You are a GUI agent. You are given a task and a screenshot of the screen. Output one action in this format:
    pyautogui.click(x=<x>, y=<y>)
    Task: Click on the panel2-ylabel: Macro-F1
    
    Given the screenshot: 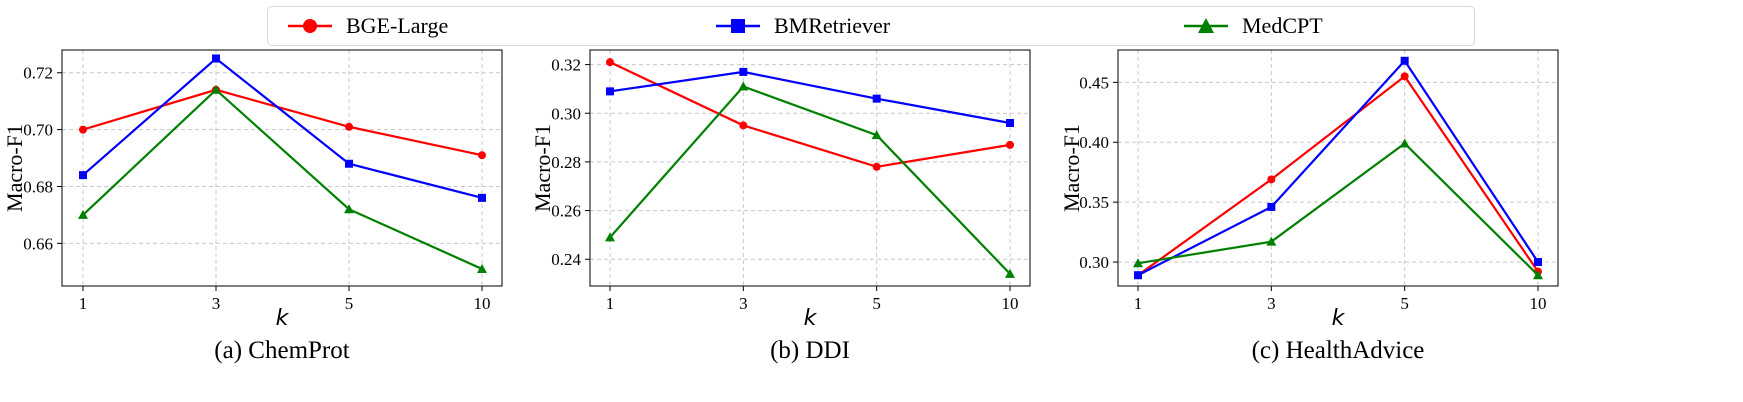 What is the action you would take?
    pyautogui.click(x=542, y=168)
    